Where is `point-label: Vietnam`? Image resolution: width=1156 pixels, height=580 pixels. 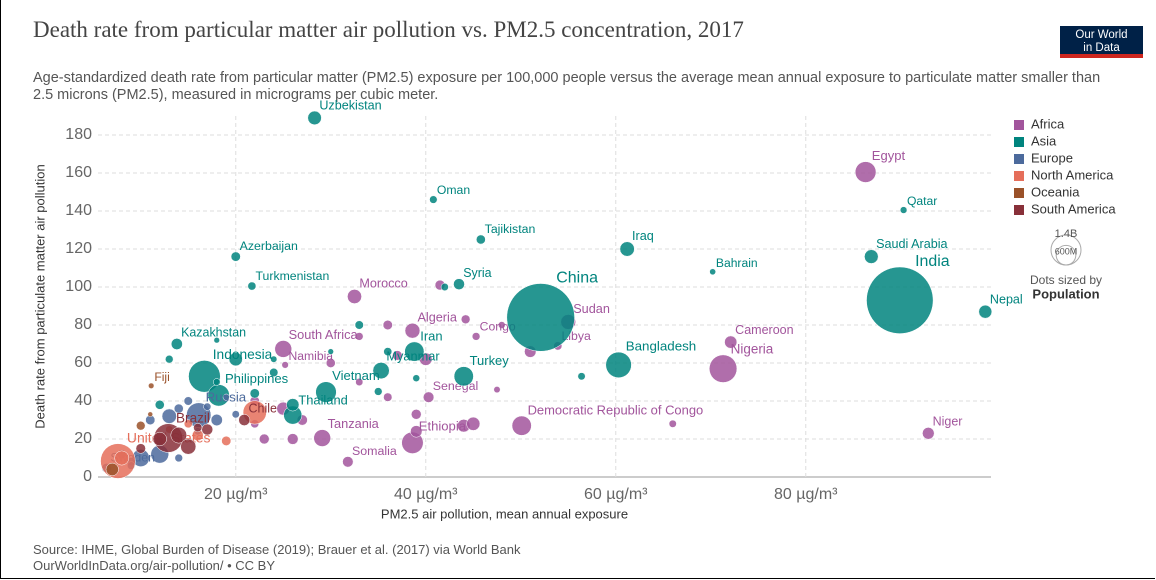 point-label: Vietnam is located at coordinates (356, 375).